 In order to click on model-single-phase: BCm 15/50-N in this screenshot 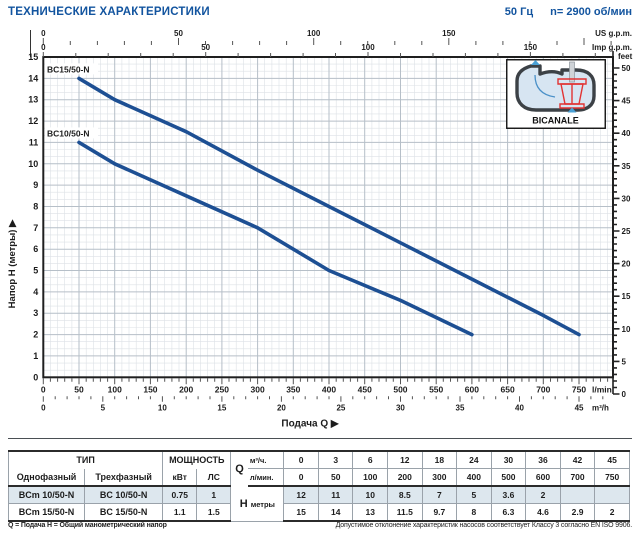, I will do `click(46, 512)`.